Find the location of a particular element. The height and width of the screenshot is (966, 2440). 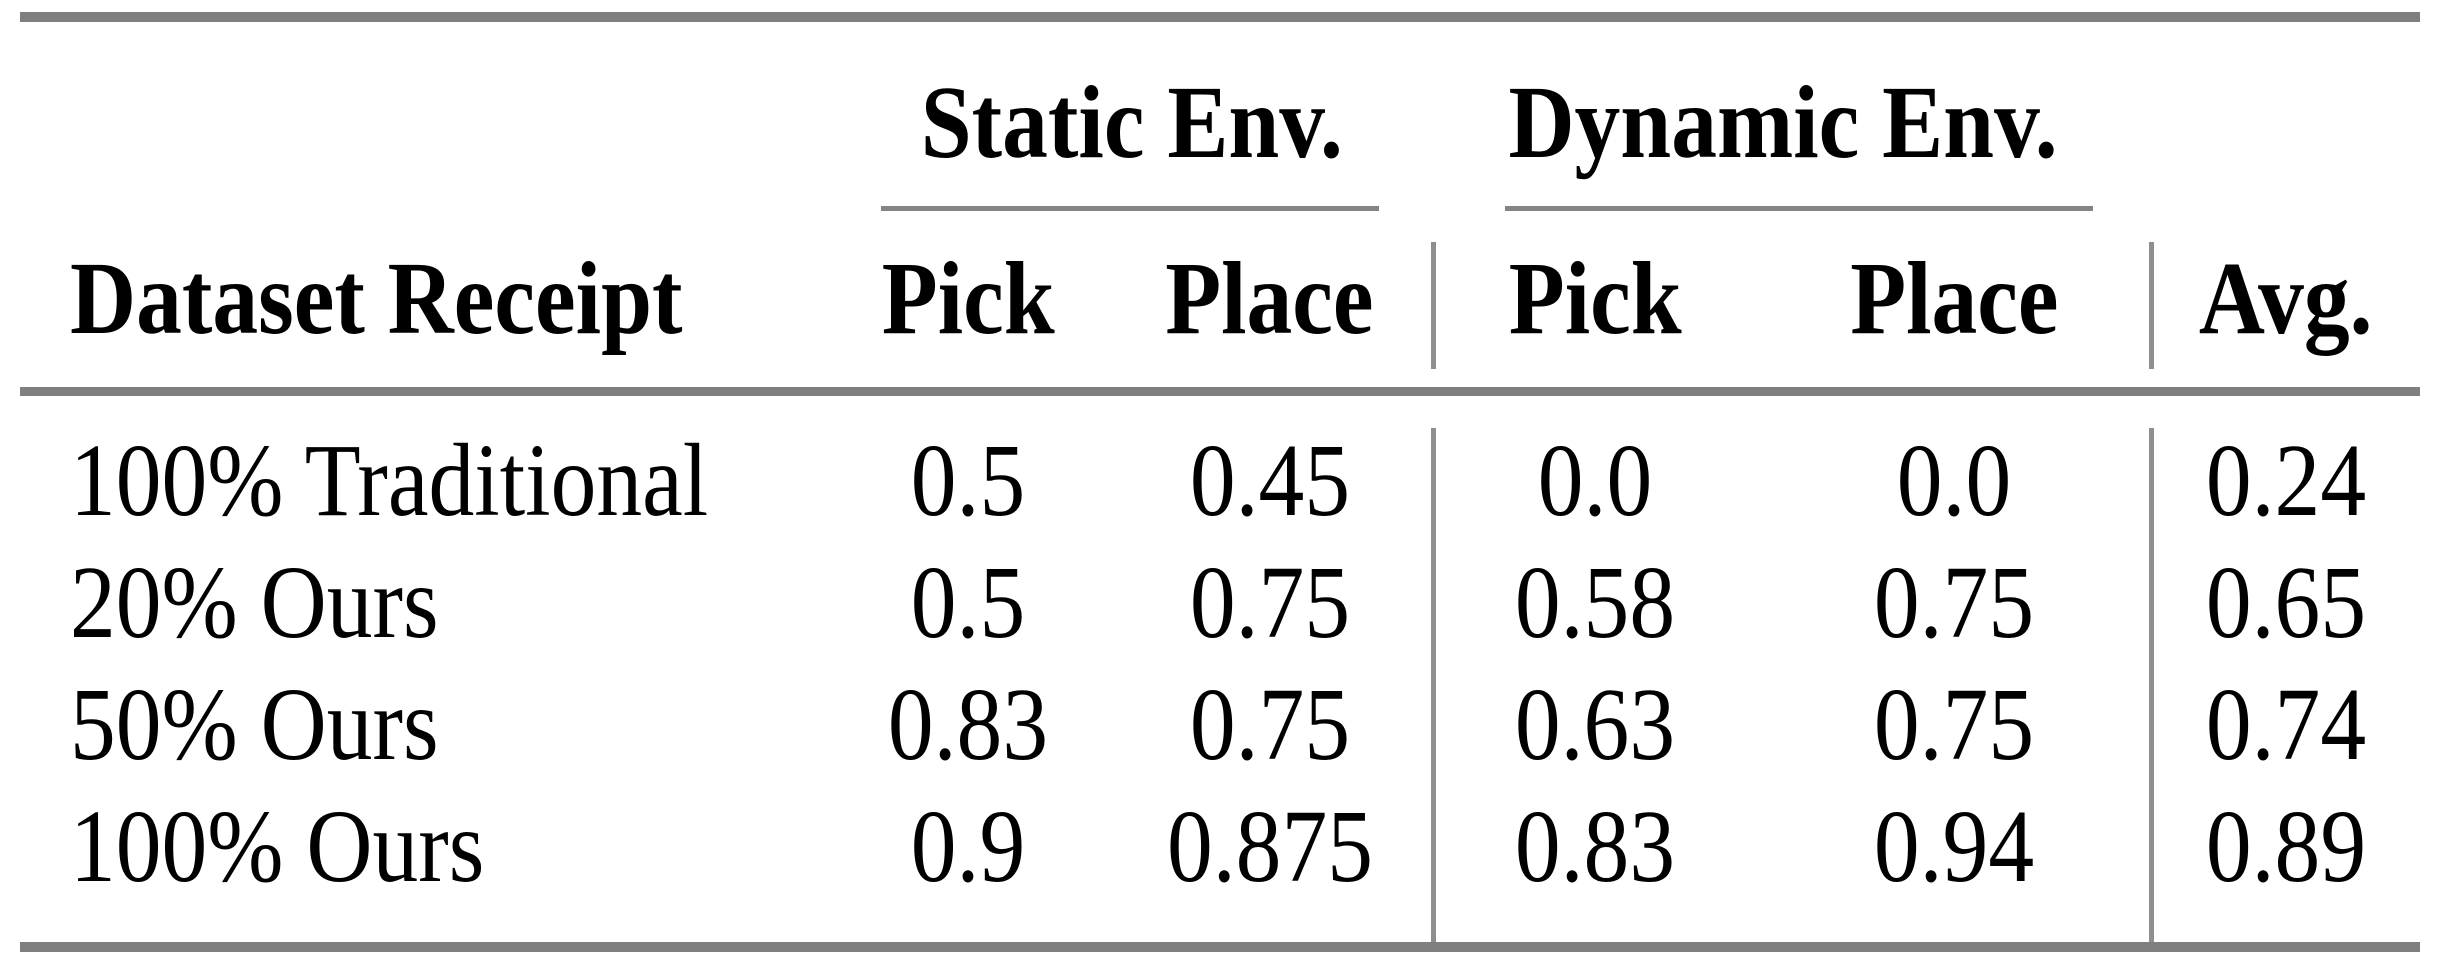

row-label: 20% Ours is located at coordinates (450, 603).